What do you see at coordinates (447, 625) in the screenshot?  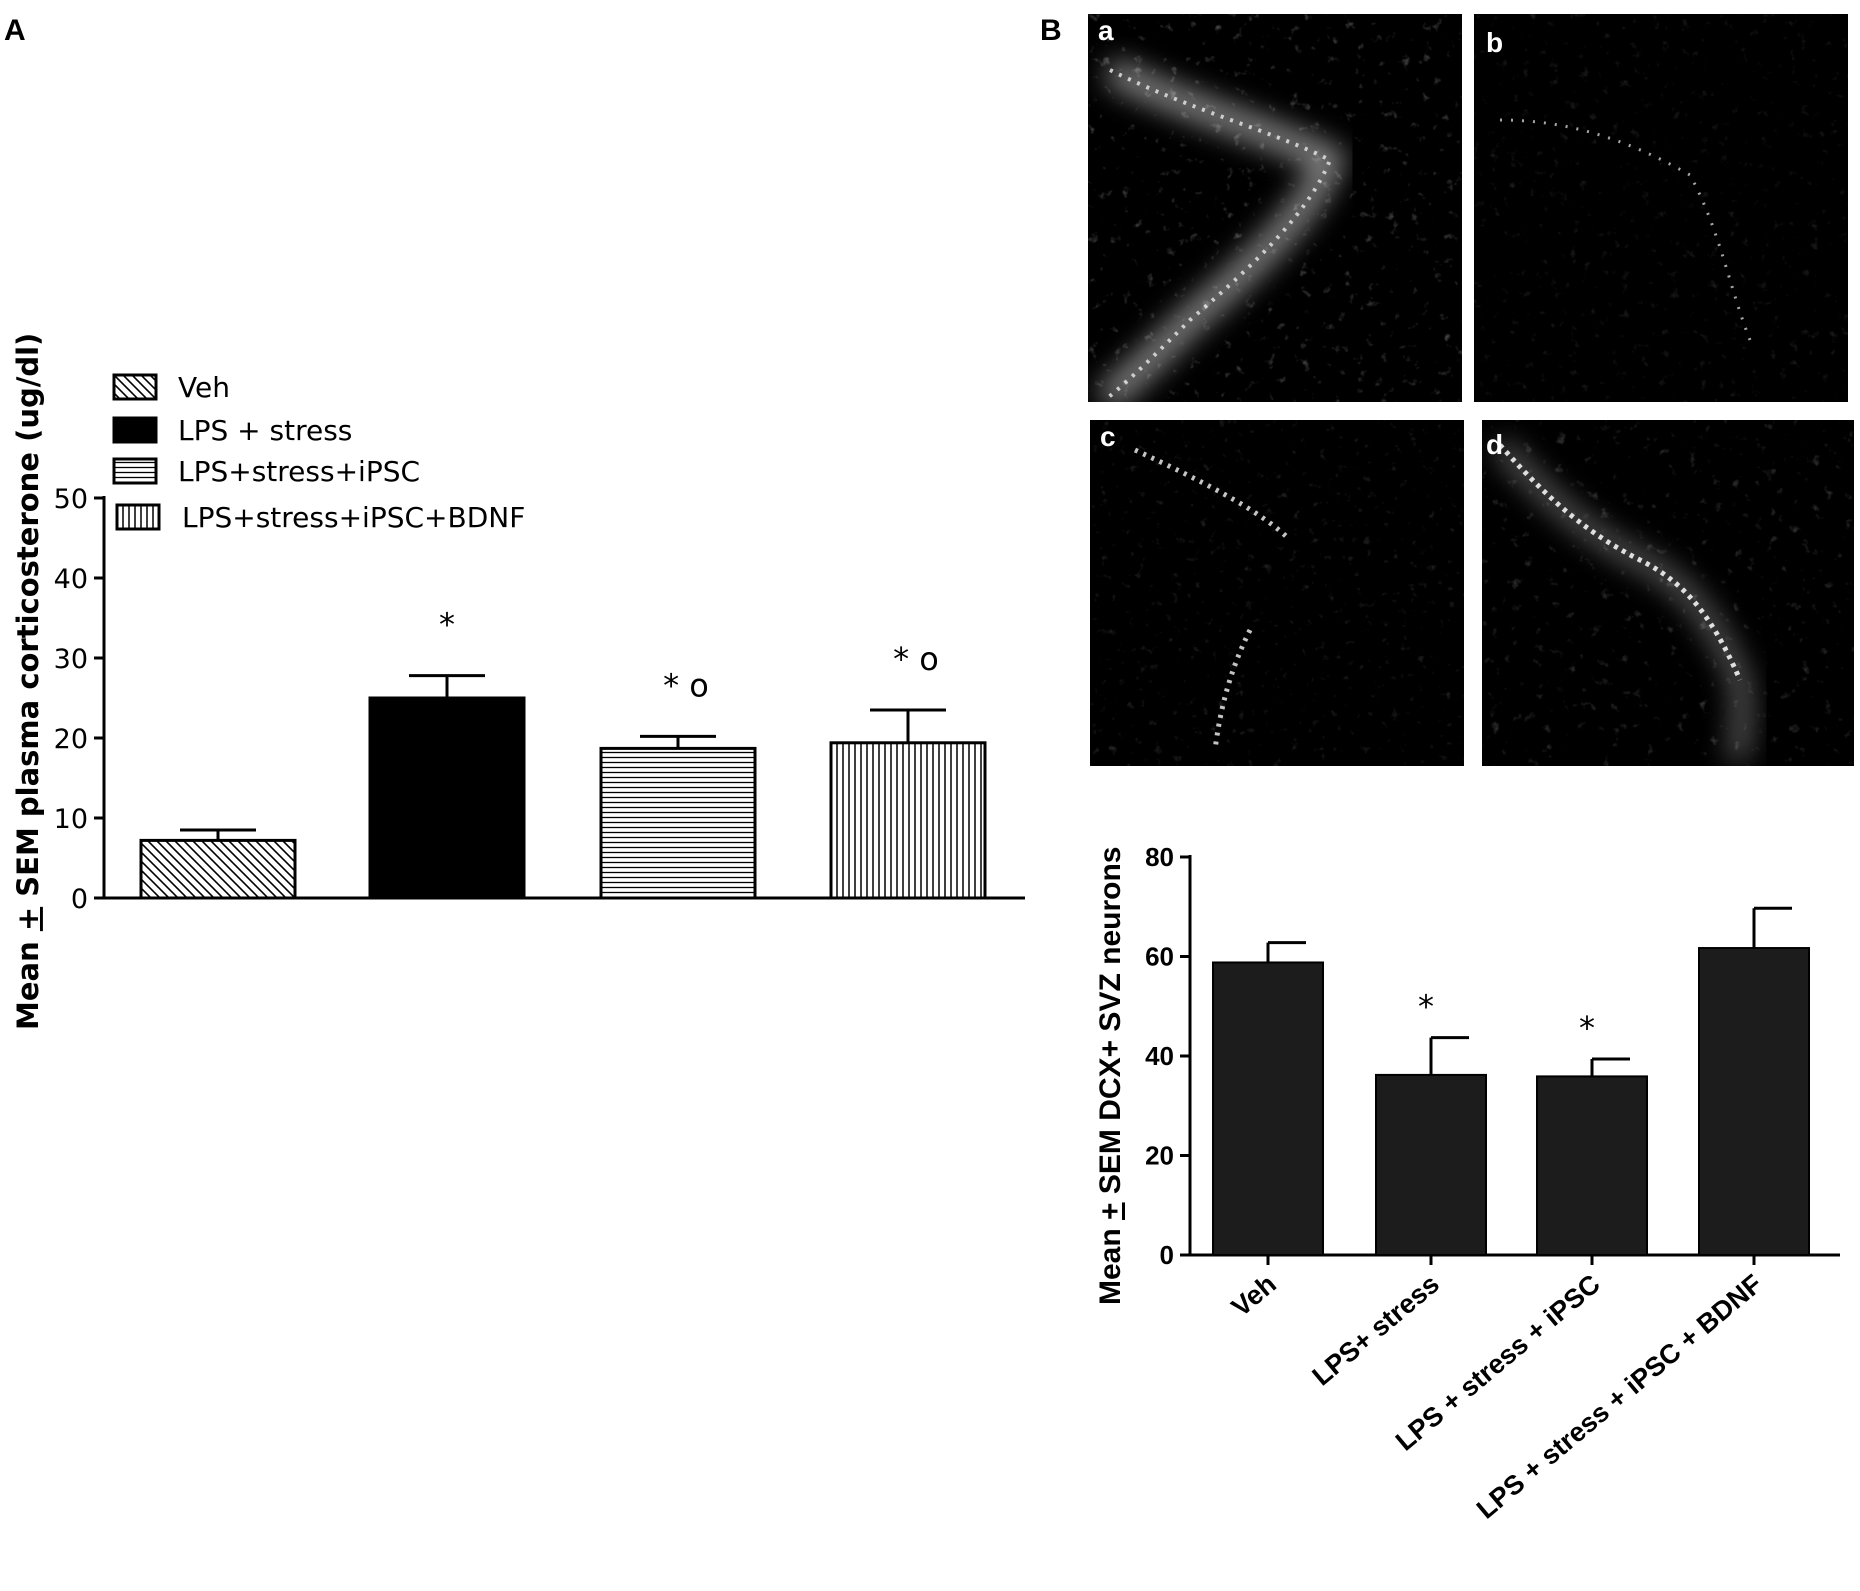 I see `chart-a-significance-mark: *` at bounding box center [447, 625].